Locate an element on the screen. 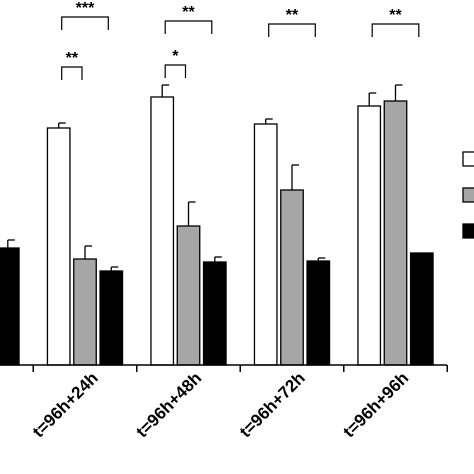 The image size is (474, 474). x-tick-label: t=96h+96h is located at coordinates (375, 404).